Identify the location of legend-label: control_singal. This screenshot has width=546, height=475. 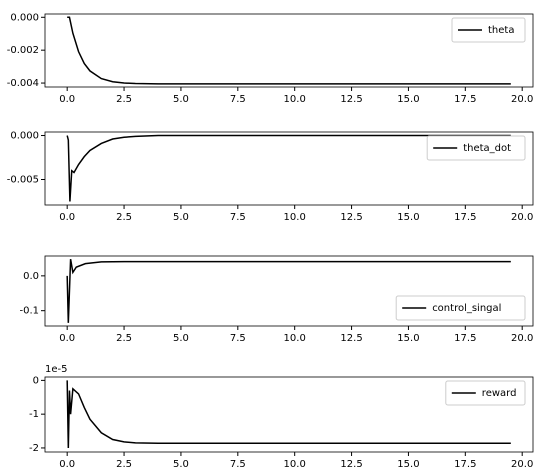
(466, 308).